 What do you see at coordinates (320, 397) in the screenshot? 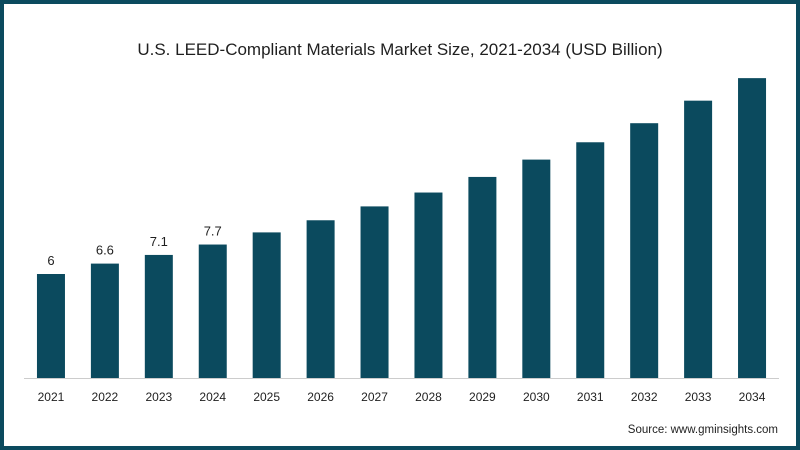
I see `x-tick-label: 2026` at bounding box center [320, 397].